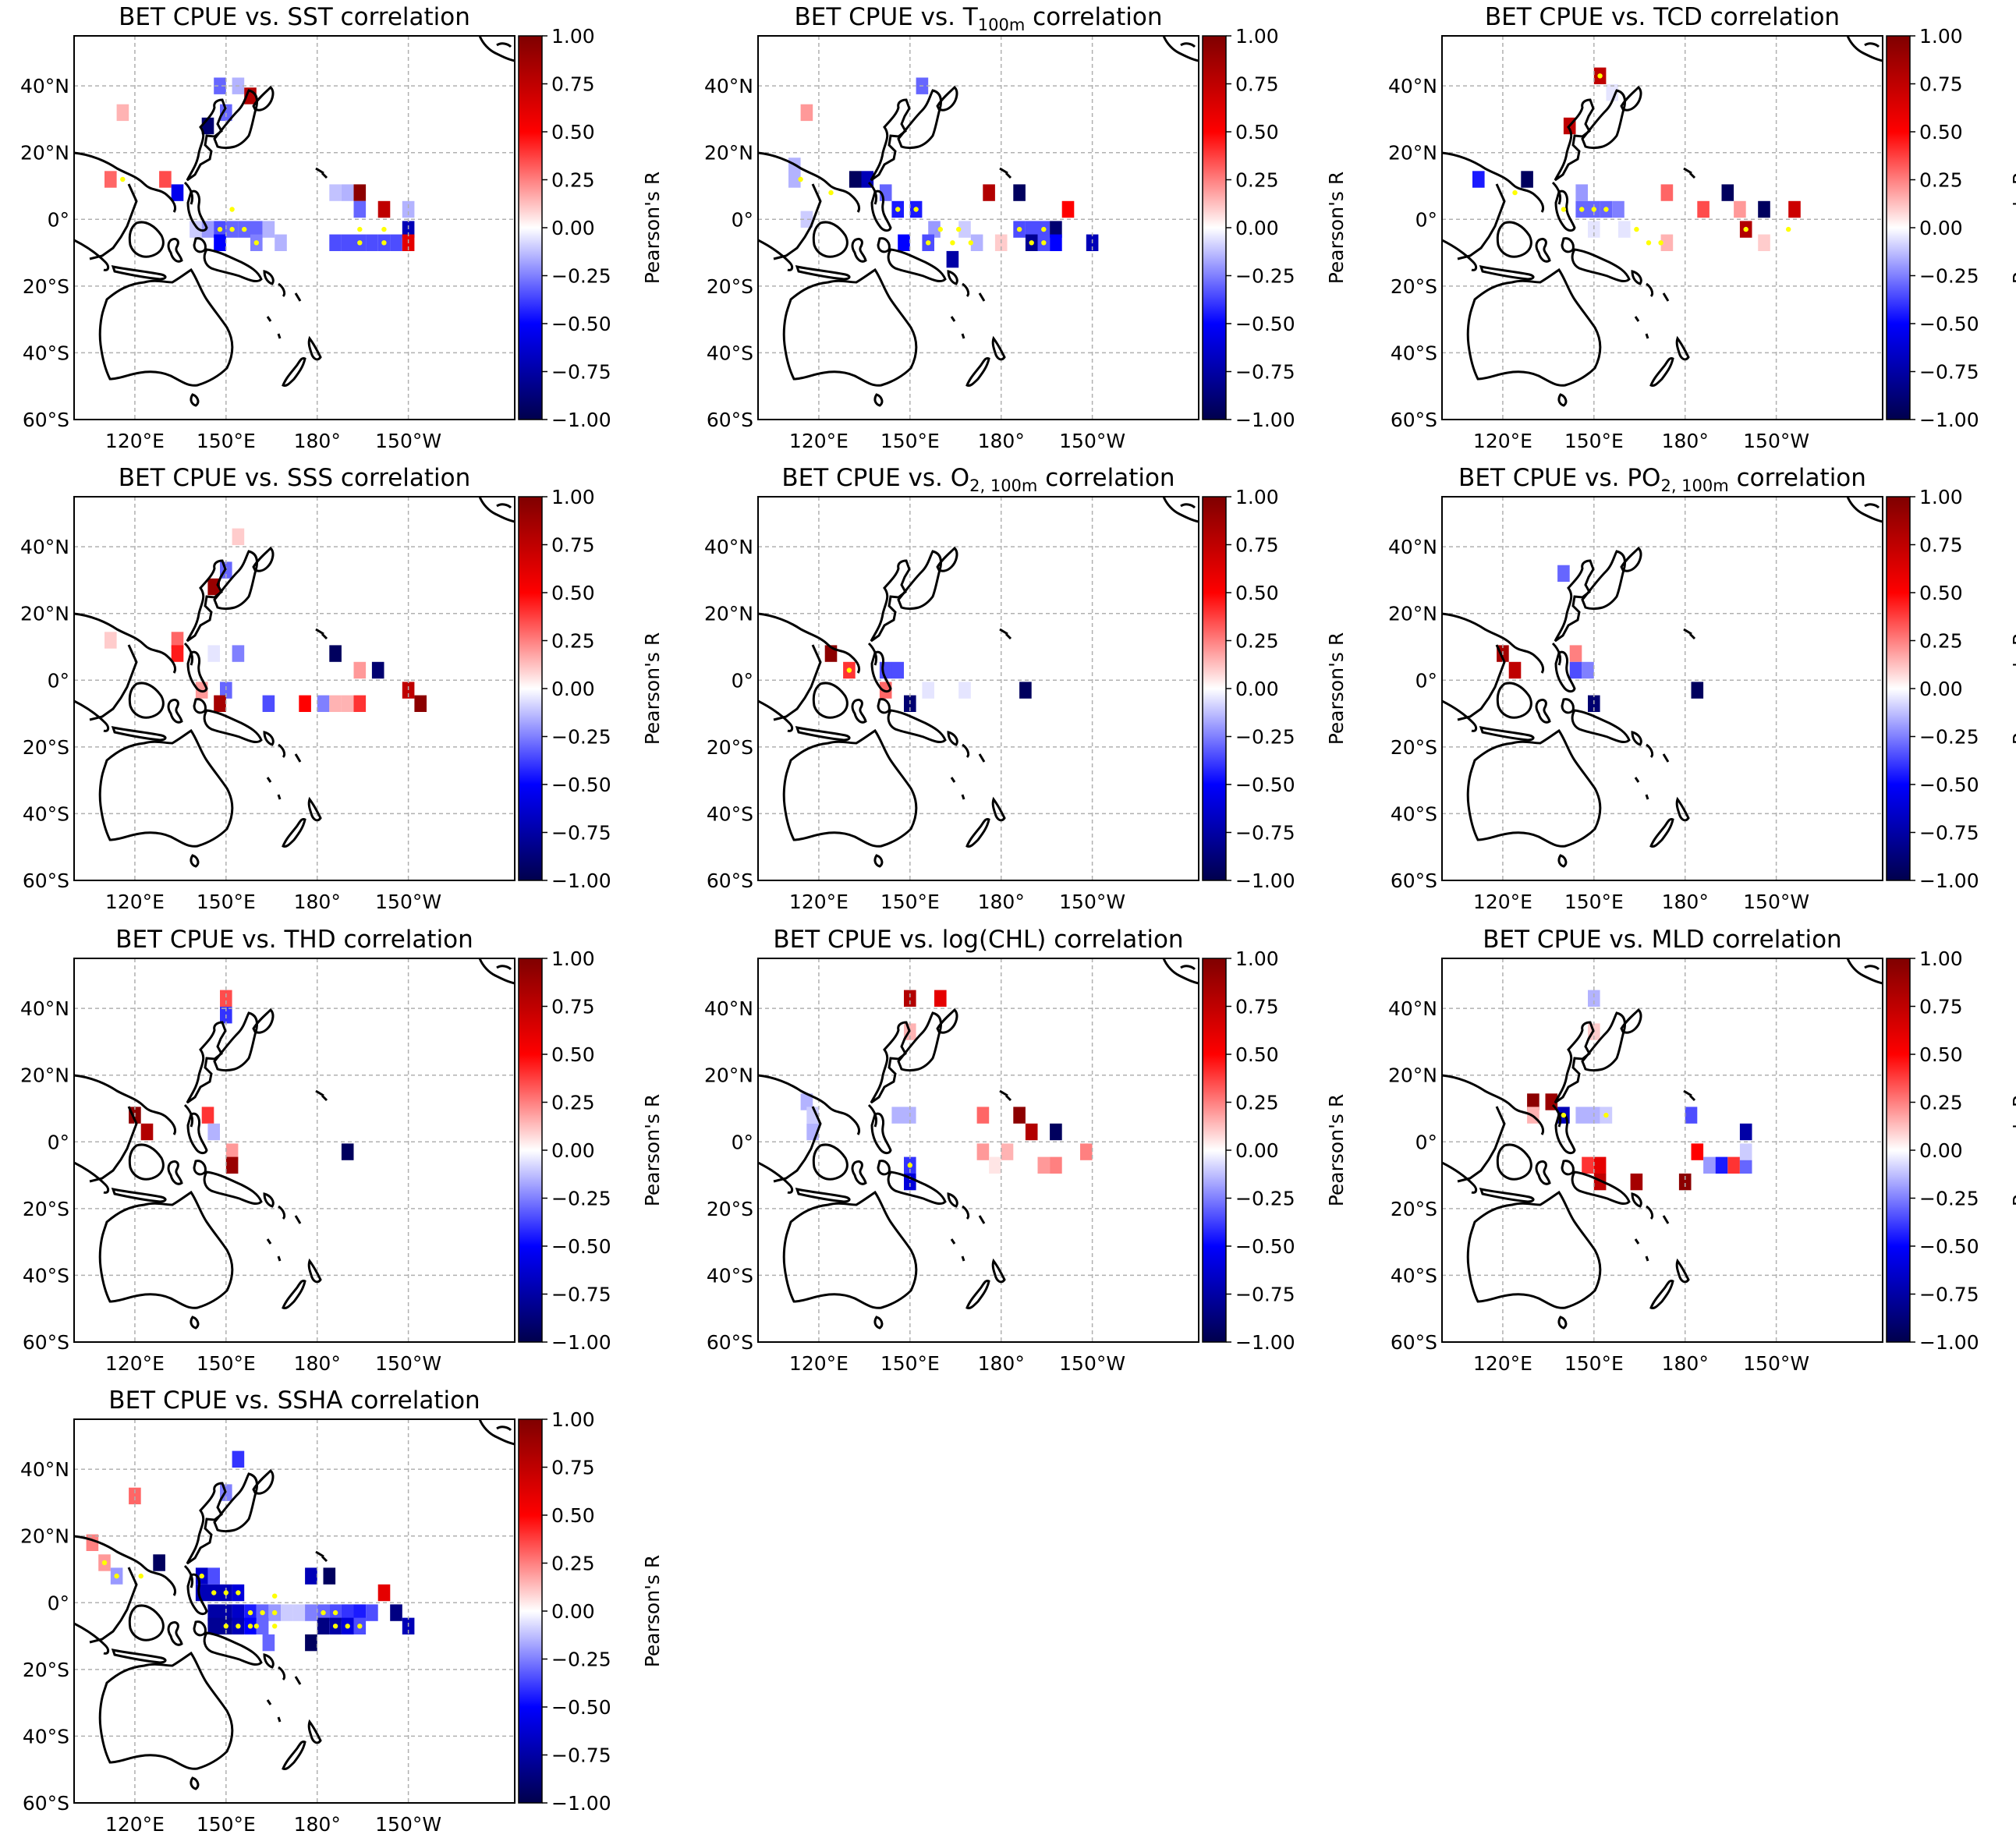  Describe the element at coordinates (1412, 1008) in the screenshot. I see `latitude-tick-label: 40°N` at that location.